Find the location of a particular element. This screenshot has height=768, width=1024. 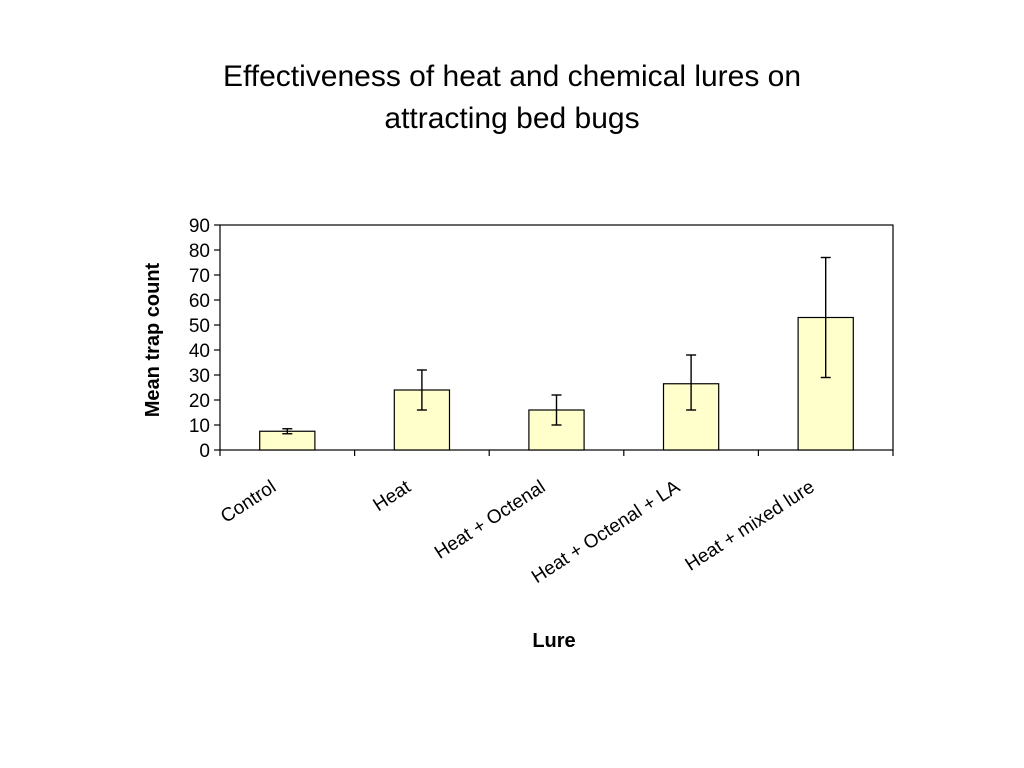

y-tick-label: 20 is located at coordinates (199, 401).